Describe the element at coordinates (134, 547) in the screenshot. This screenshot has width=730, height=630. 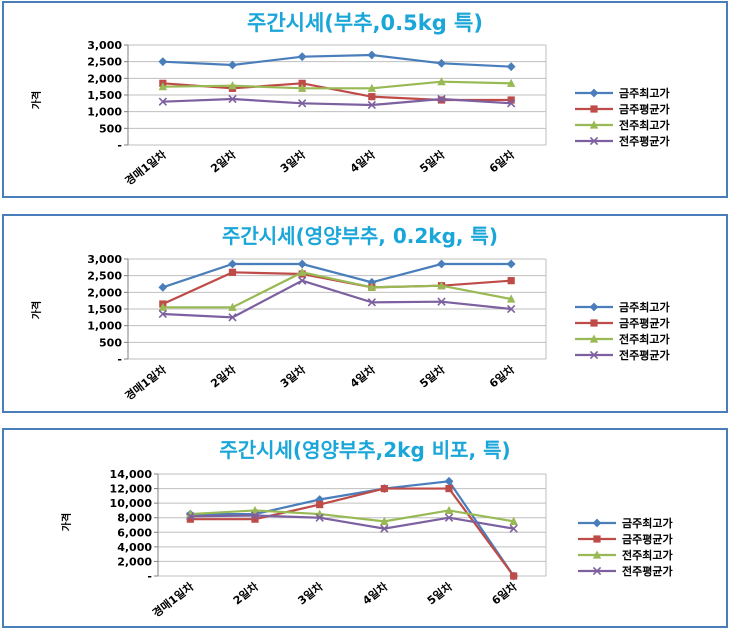
I see `y-tick-label: 4,000` at that location.